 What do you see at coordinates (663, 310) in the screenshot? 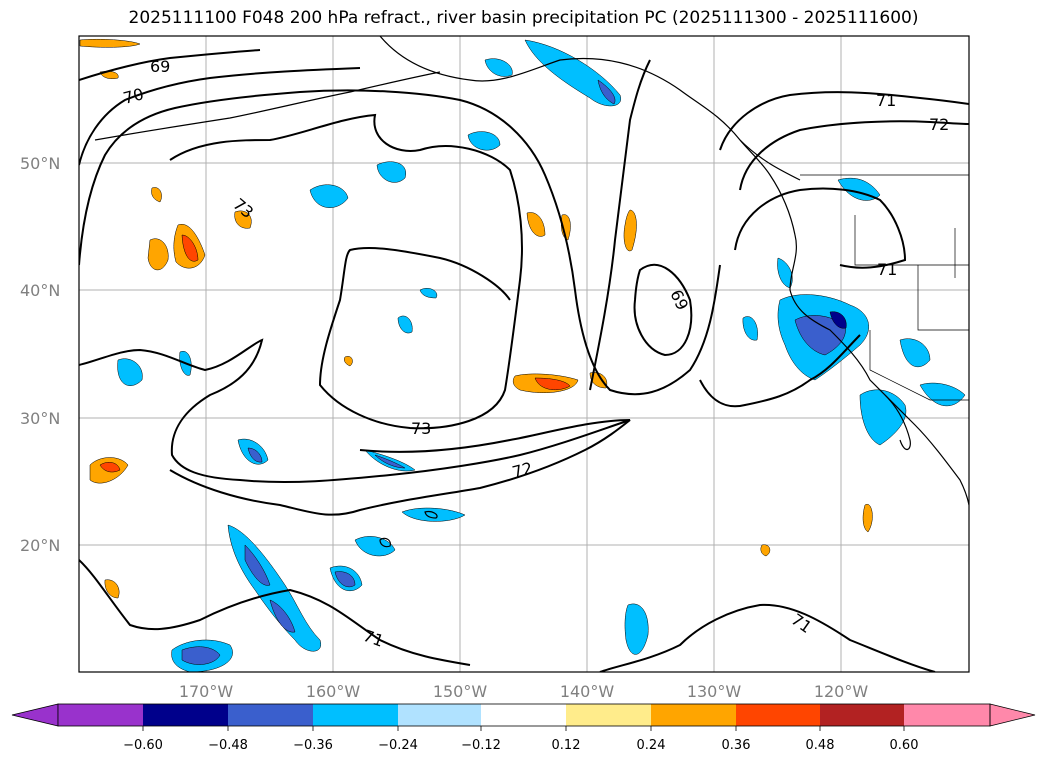
I see `contour-69-east` at bounding box center [663, 310].